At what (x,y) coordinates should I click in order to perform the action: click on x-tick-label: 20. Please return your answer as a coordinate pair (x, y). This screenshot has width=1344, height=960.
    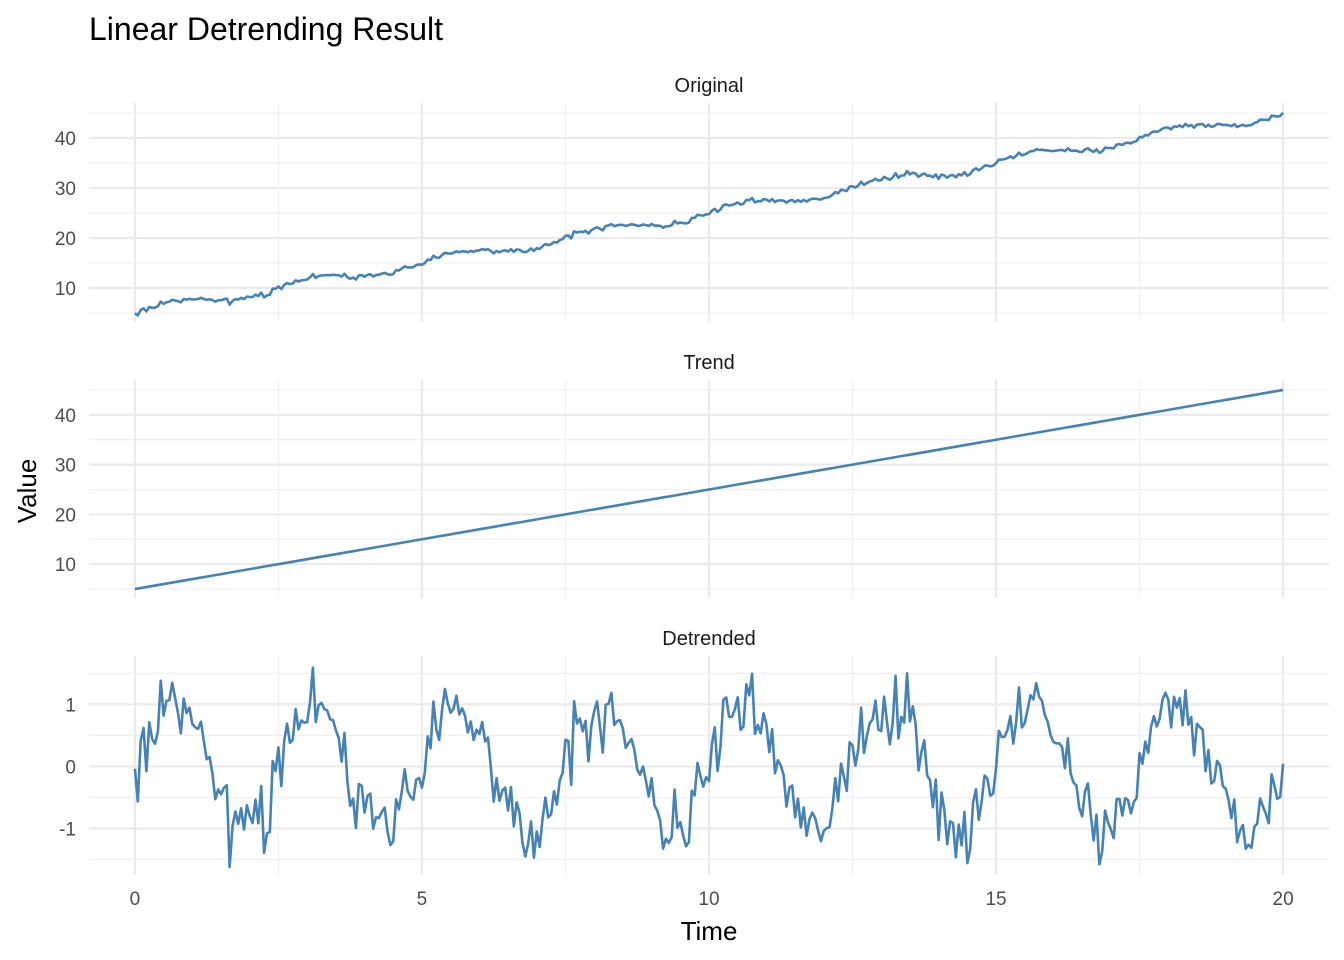
    Looking at the image, I should click on (1283, 899).